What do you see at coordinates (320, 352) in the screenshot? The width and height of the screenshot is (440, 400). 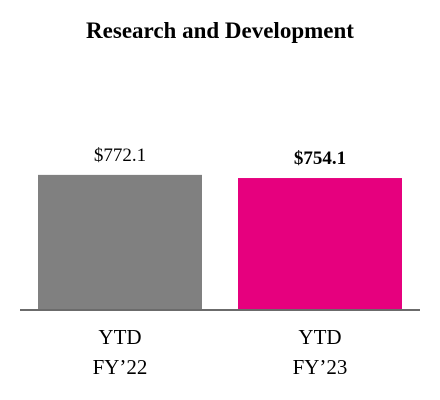 I see `x-tick-label: YTD FY’23` at bounding box center [320, 352].